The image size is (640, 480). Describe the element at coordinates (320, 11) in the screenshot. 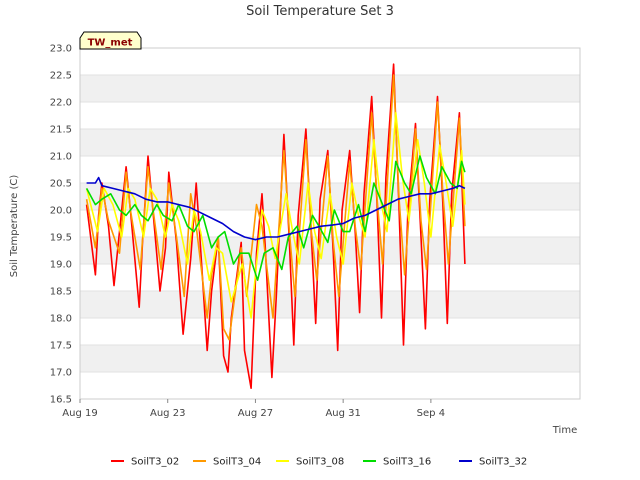

I see `chart-title: Soil Temperature Set 3` at that location.